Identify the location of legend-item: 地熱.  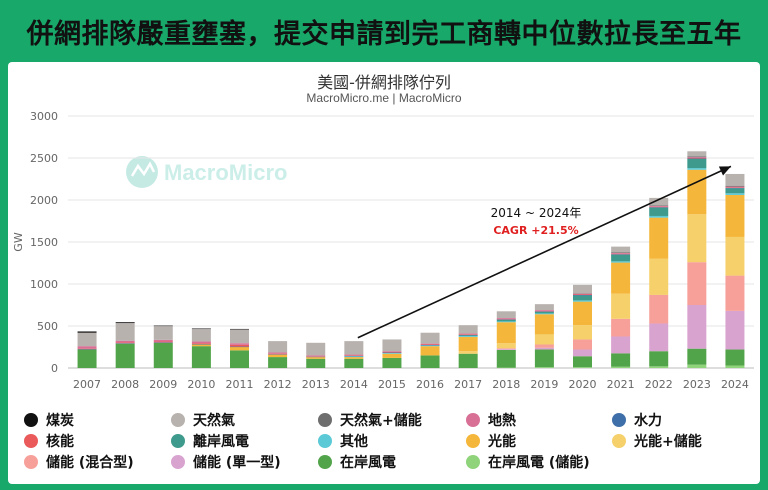
(491, 420).